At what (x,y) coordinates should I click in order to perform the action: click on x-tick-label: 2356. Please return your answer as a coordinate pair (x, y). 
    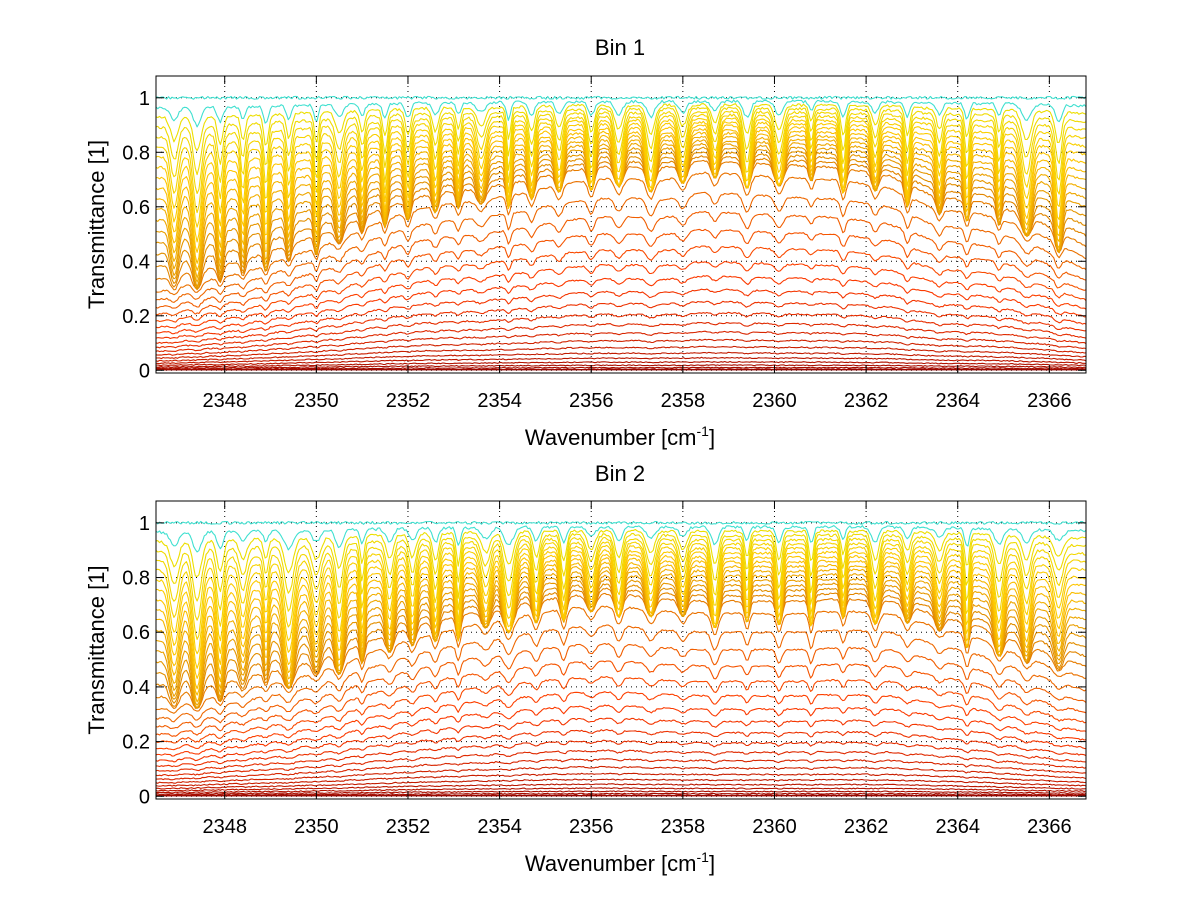
    Looking at the image, I should click on (591, 827).